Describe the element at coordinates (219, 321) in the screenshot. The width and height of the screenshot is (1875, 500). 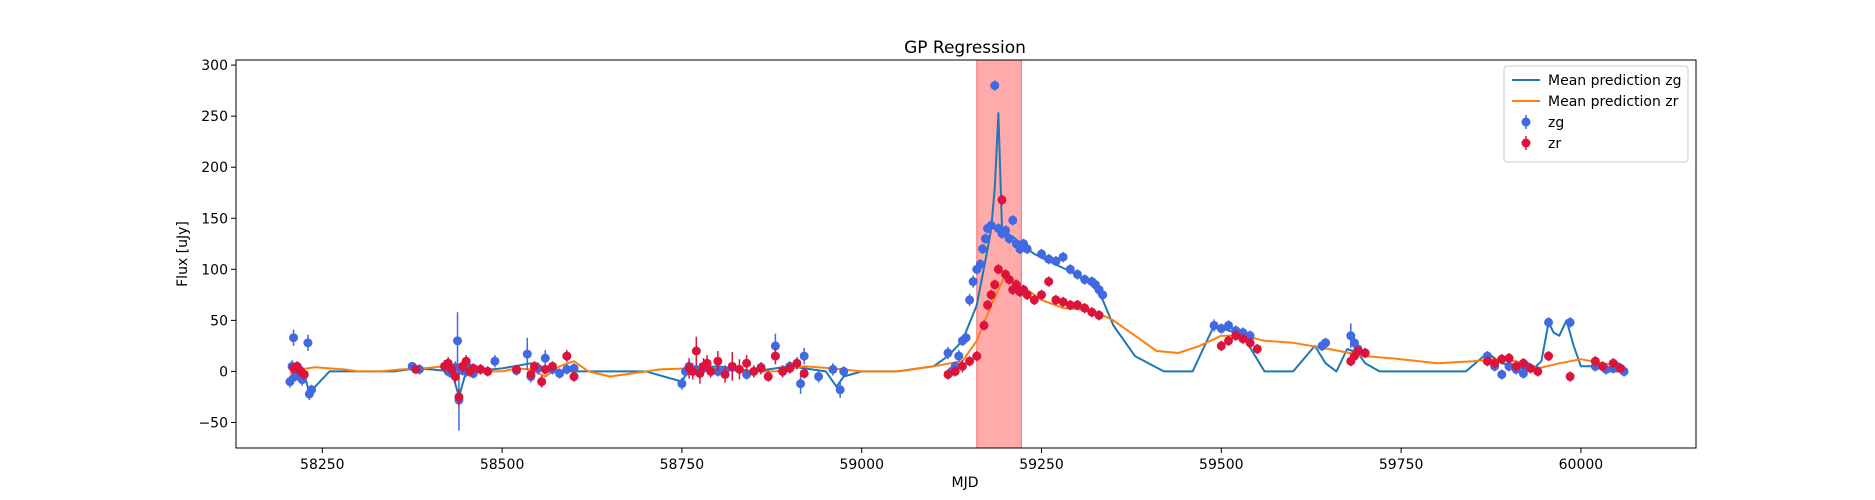
I see `y-tick-label: 50` at that location.